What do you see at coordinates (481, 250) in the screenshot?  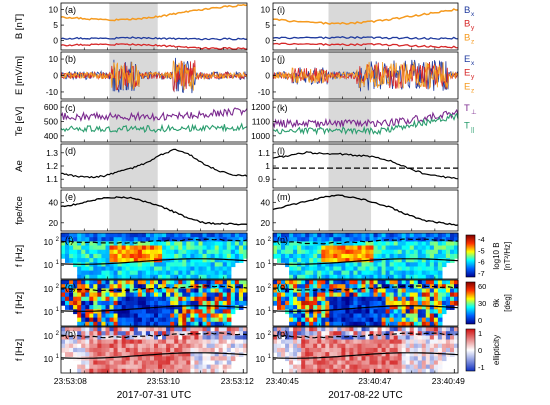 I see `colorbar-tick-label: -5` at bounding box center [481, 250].